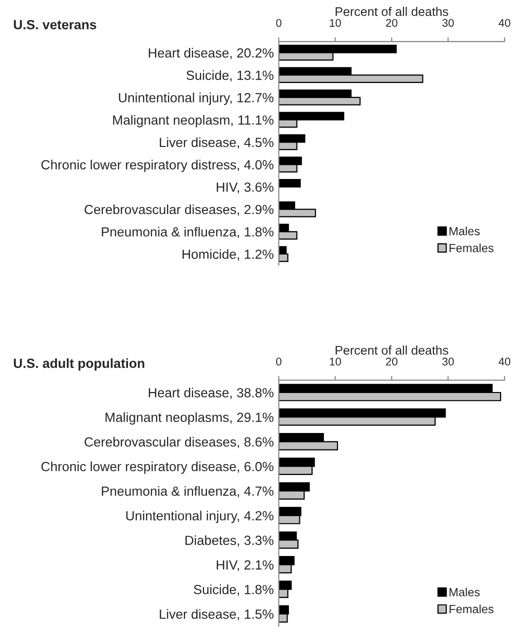  I want to click on text: U.S. veterans, so click(55, 25).